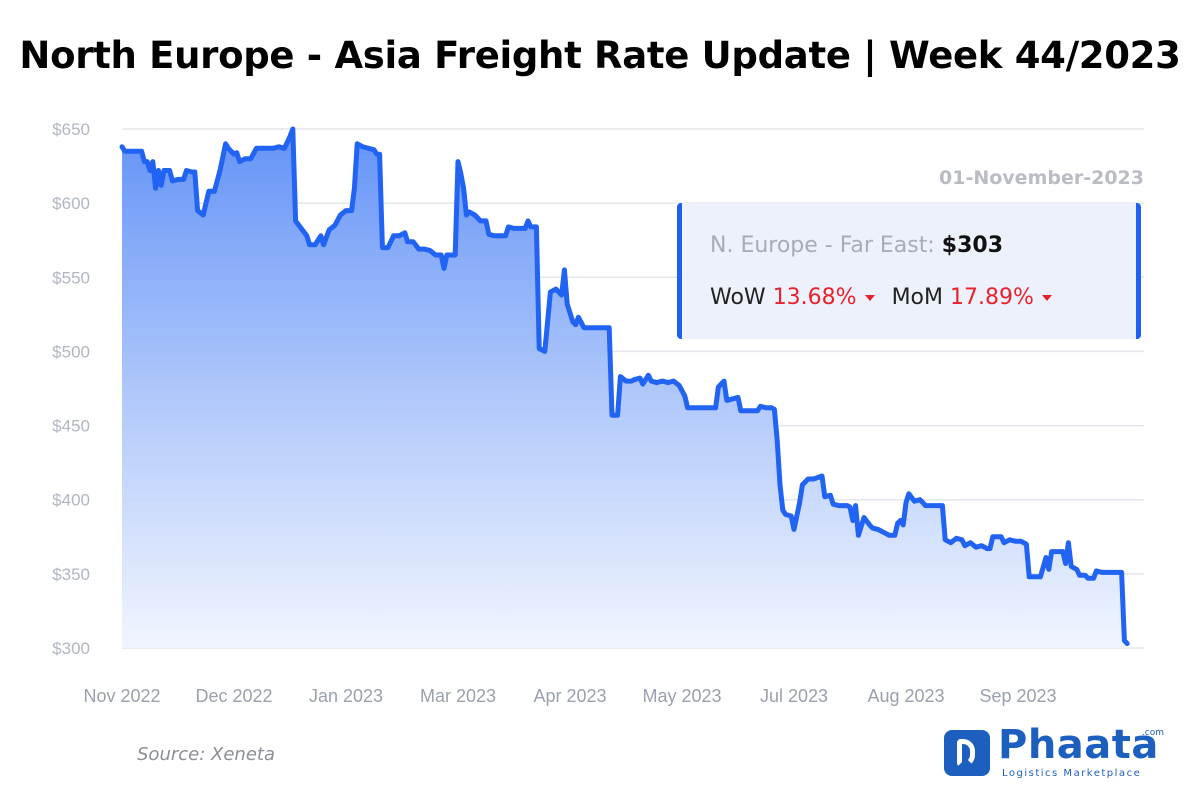 The image size is (1200, 800). What do you see at coordinates (1152, 733) in the screenshot?
I see `logo-com: .com` at bounding box center [1152, 733].